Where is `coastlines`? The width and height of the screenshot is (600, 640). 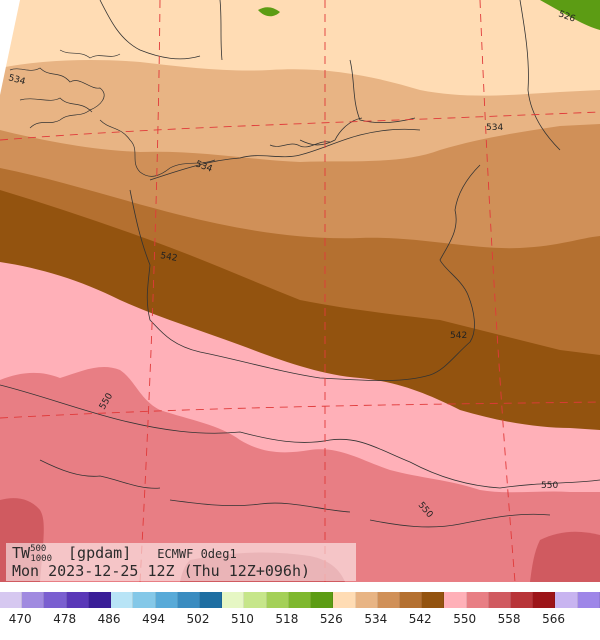 coastlines is located at coordinates (170, 113).